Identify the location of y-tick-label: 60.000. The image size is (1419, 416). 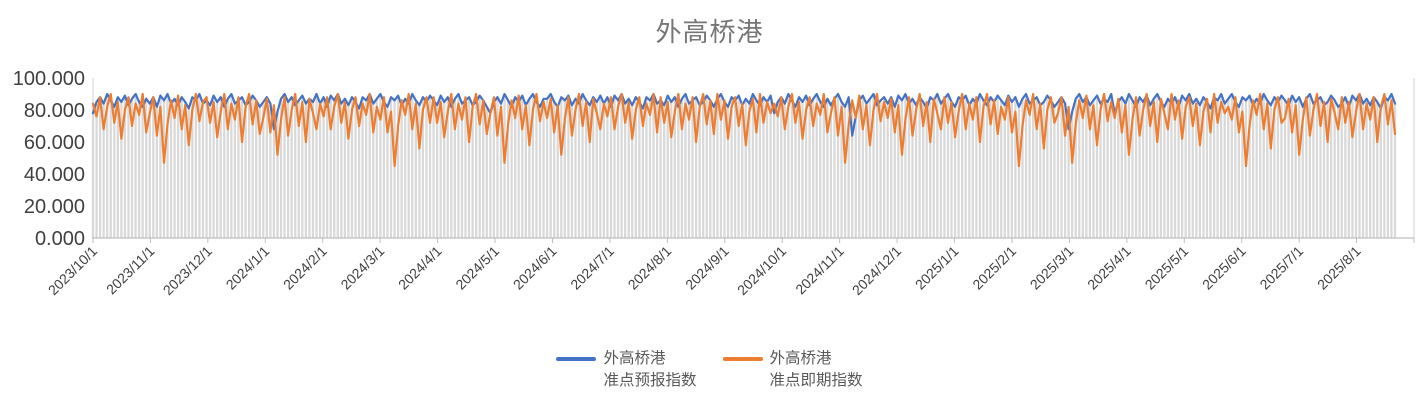
(54, 143).